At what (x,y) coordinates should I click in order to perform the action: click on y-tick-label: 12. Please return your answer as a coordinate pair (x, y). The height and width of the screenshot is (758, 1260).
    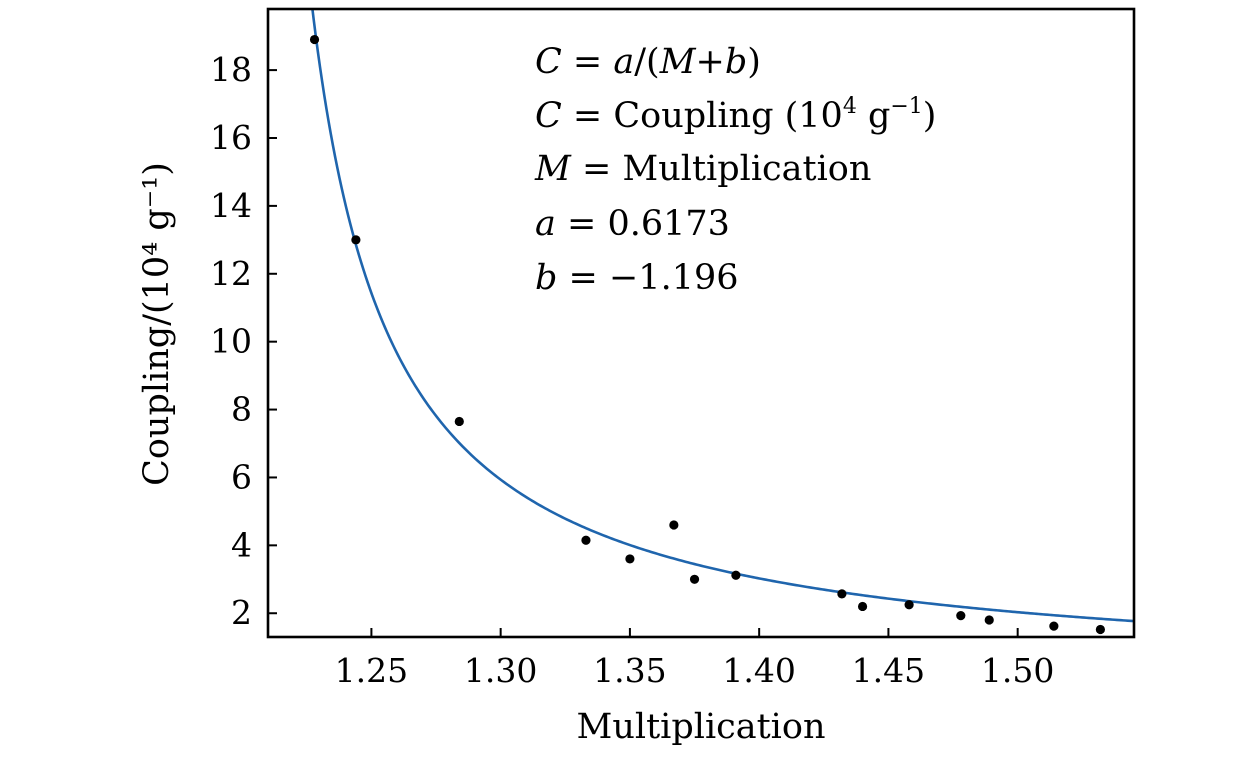
    Looking at the image, I should click on (231, 273).